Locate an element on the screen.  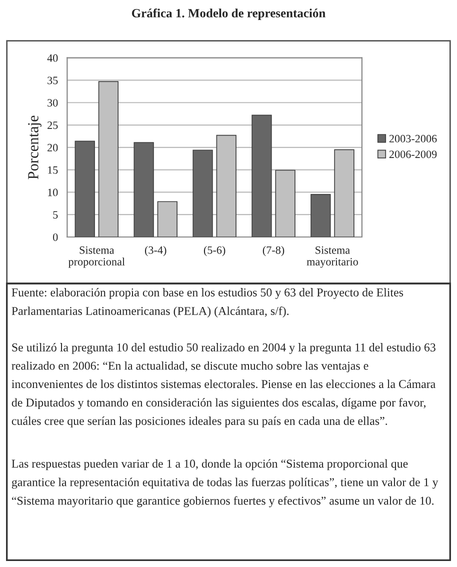
y-tick-label: 25 is located at coordinates (53, 125).